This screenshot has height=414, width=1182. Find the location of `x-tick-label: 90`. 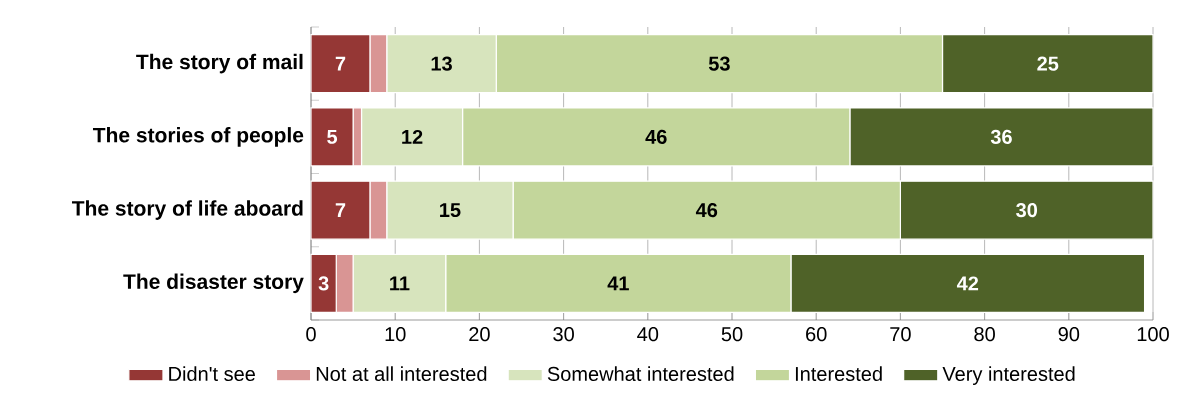

x-tick-label: 90 is located at coordinates (1069, 334).